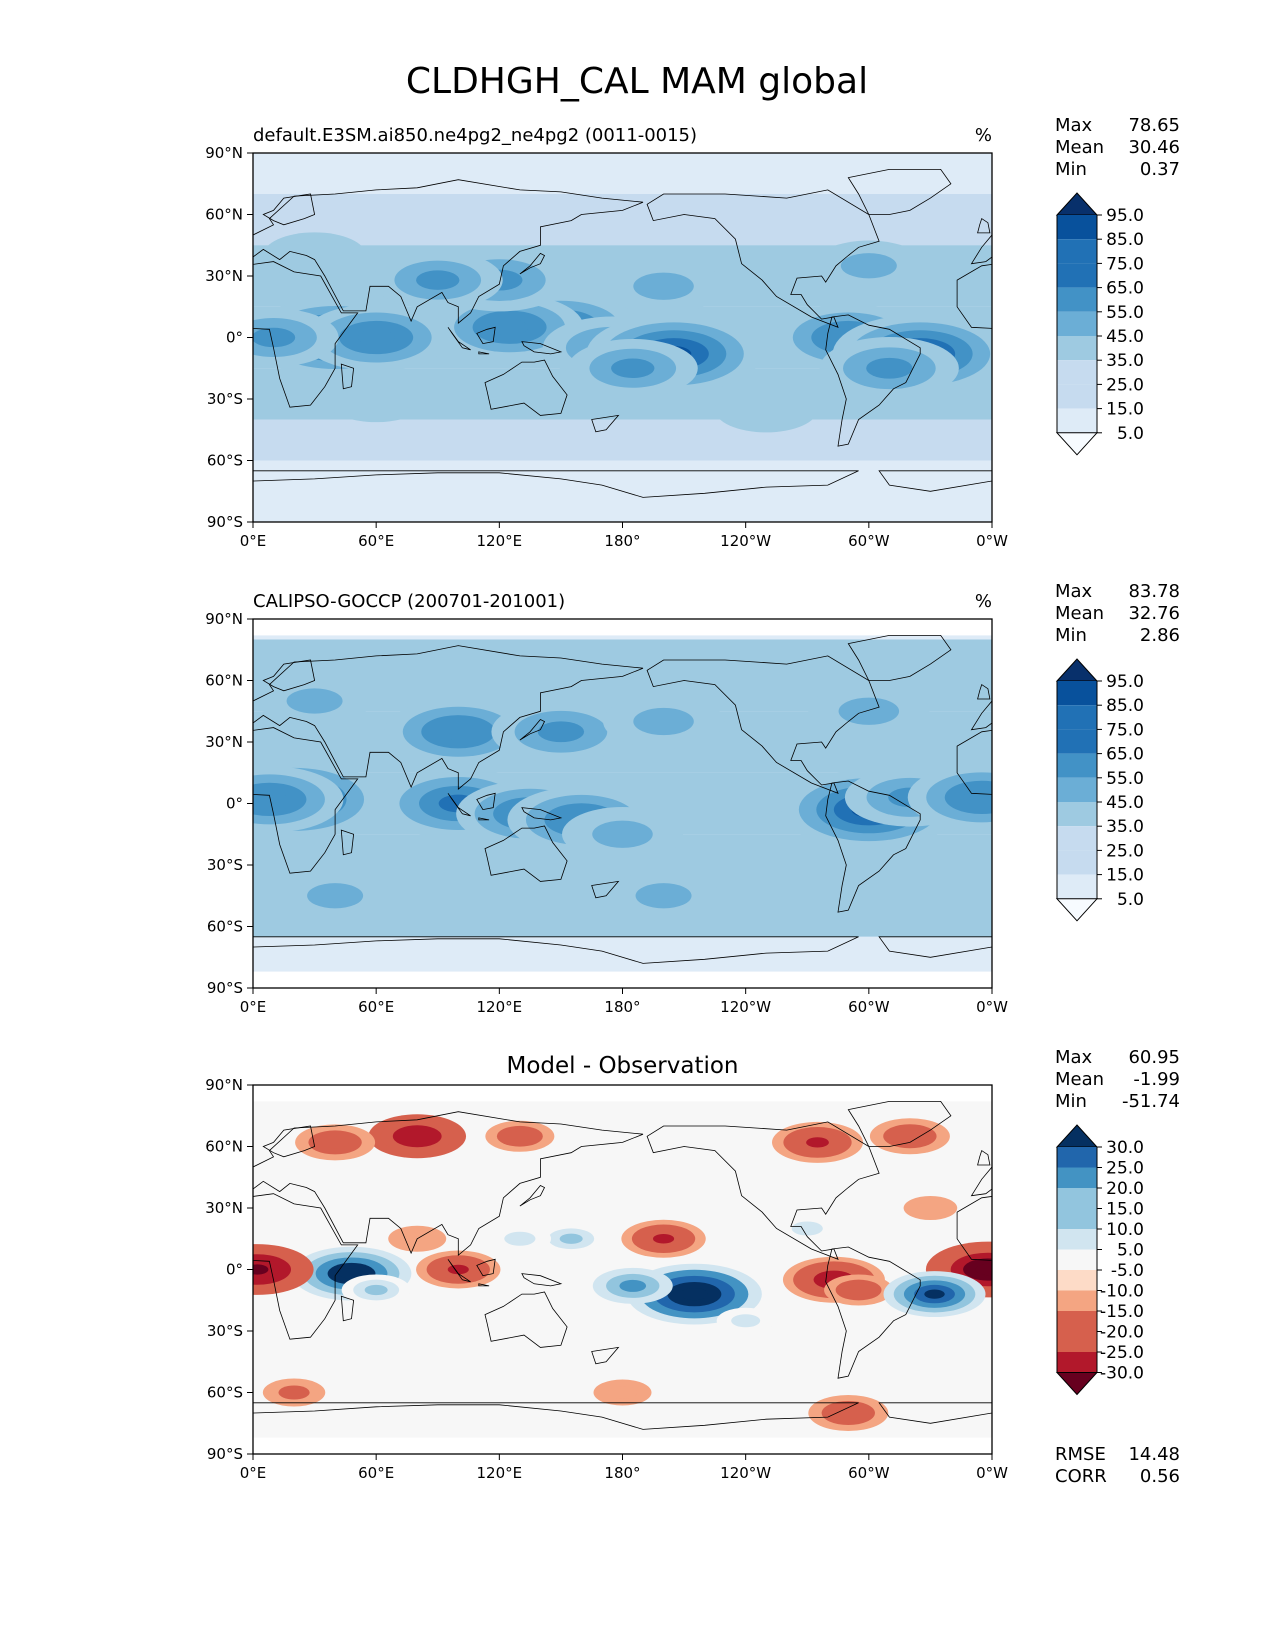 The height and width of the screenshot is (1650, 1275). I want to click on x-tick-label: 180°, so click(622, 1007).